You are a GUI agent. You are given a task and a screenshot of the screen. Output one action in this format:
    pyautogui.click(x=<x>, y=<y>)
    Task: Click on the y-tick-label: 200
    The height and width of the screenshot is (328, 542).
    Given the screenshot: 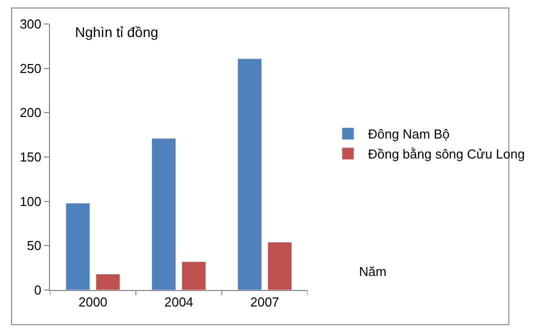 What is the action you would take?
    pyautogui.click(x=31, y=112)
    